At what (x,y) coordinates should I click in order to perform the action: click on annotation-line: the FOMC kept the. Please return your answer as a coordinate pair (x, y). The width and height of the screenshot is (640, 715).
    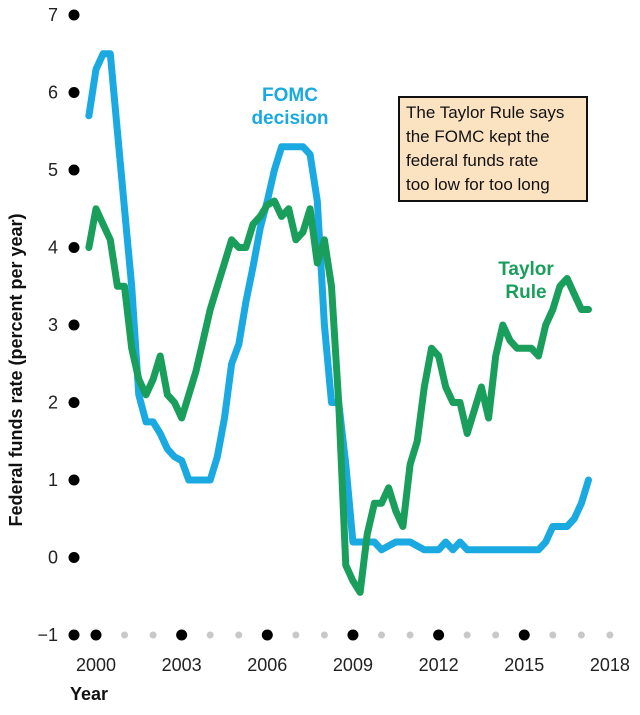
    Looking at the image, I should click on (478, 136).